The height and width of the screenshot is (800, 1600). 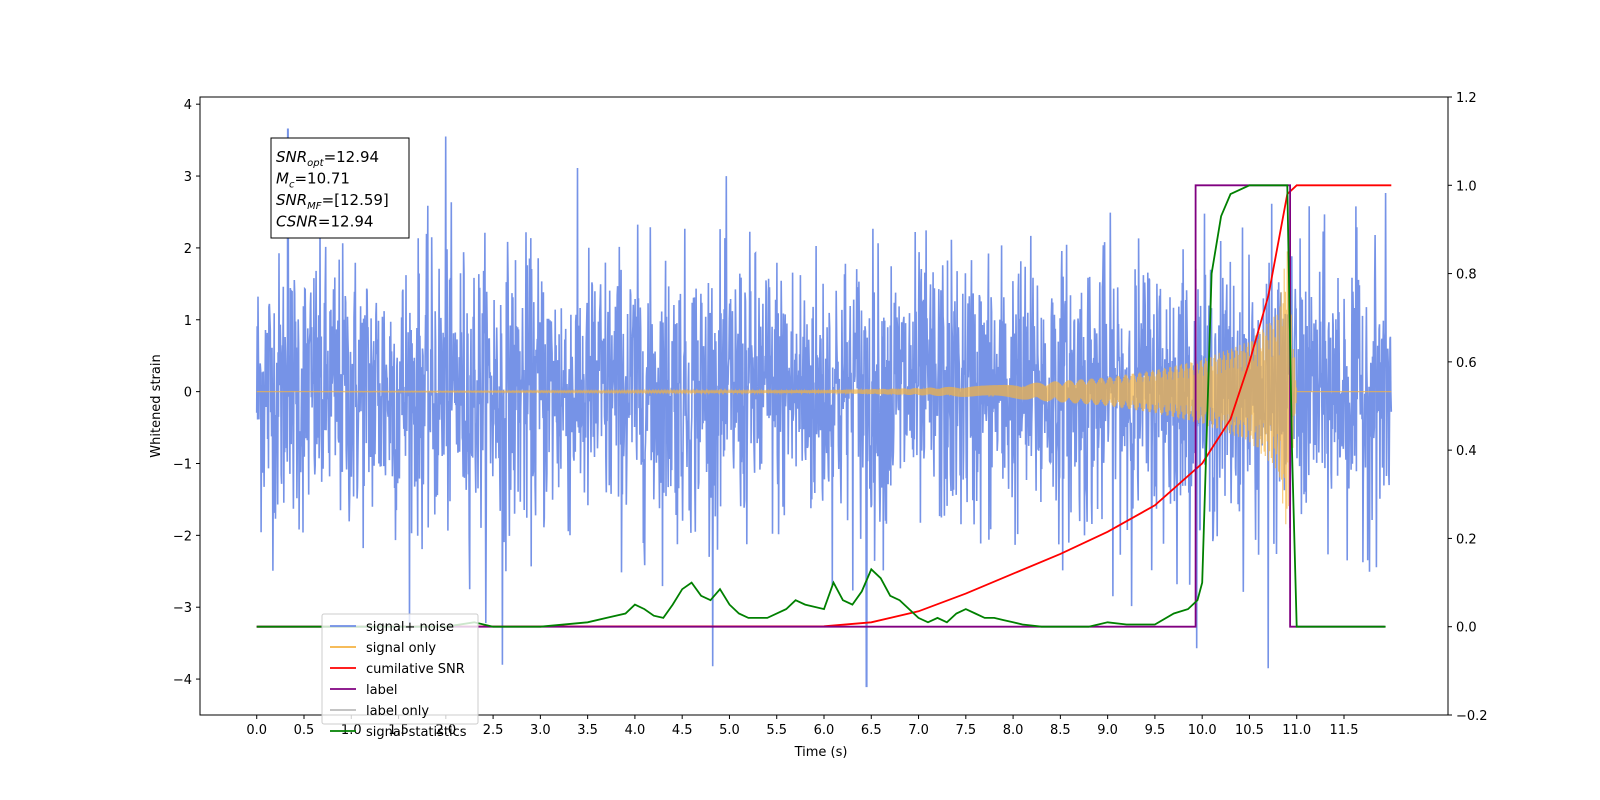 What do you see at coordinates (1296, 730) in the screenshot?
I see `x-tick-label: 11.0` at bounding box center [1296, 730].